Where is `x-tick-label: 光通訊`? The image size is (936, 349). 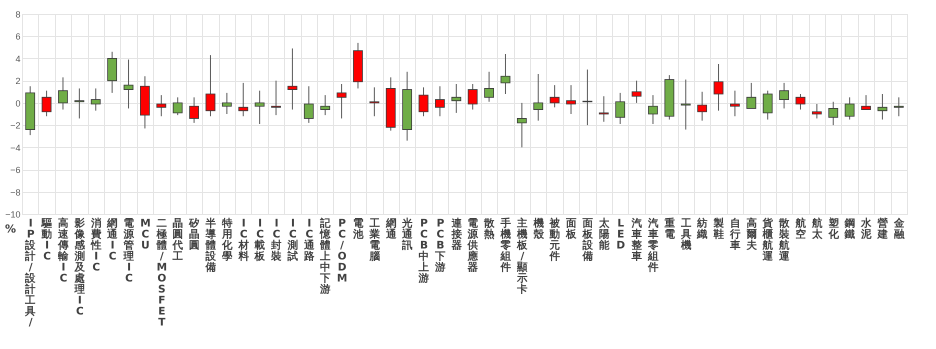 x-tick-label: 光通訊 is located at coordinates (407, 234).